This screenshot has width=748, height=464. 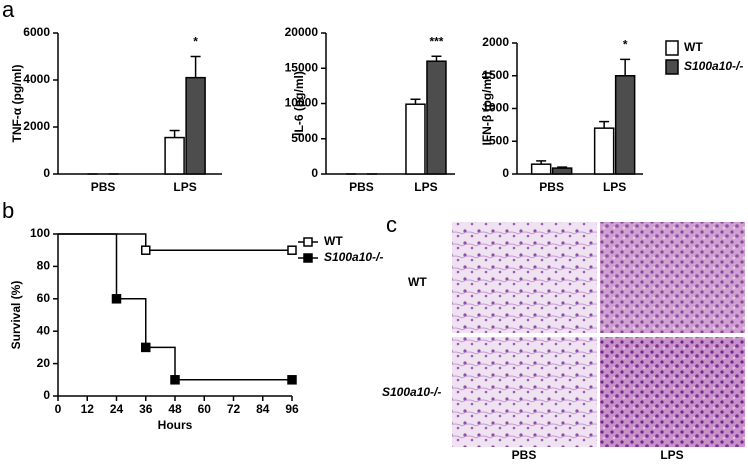 What do you see at coordinates (411, 392) in the screenshot?
I see `row-label: S100a10-/-` at bounding box center [411, 392].